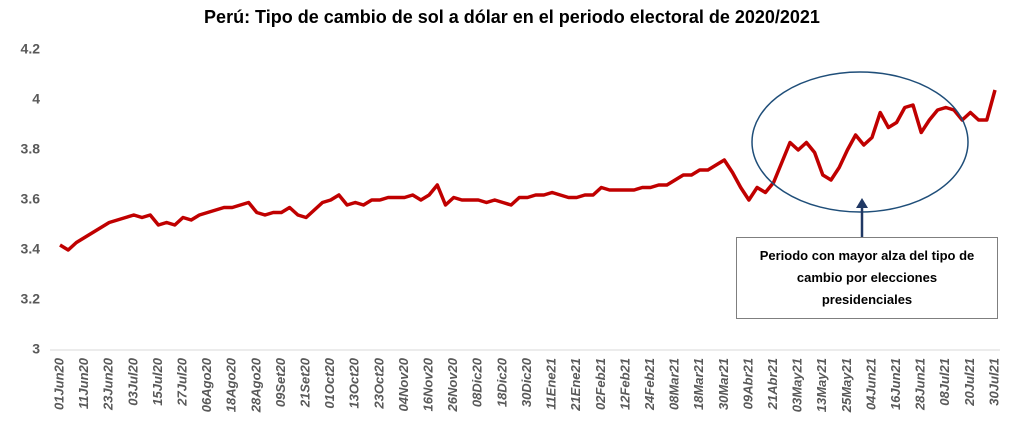  Describe the element at coordinates (862, 203) in the screenshot. I see `arrow-head` at that location.